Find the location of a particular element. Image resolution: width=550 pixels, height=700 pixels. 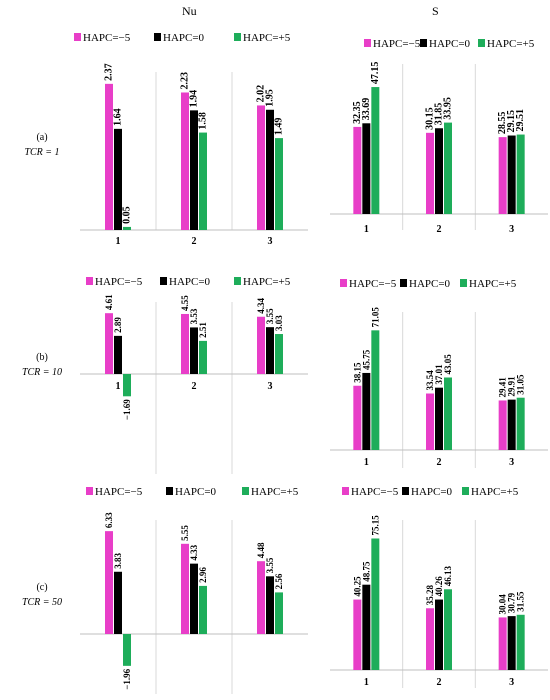

s-b-value-label-1-2: 29.91 is located at coordinates (512, 386).